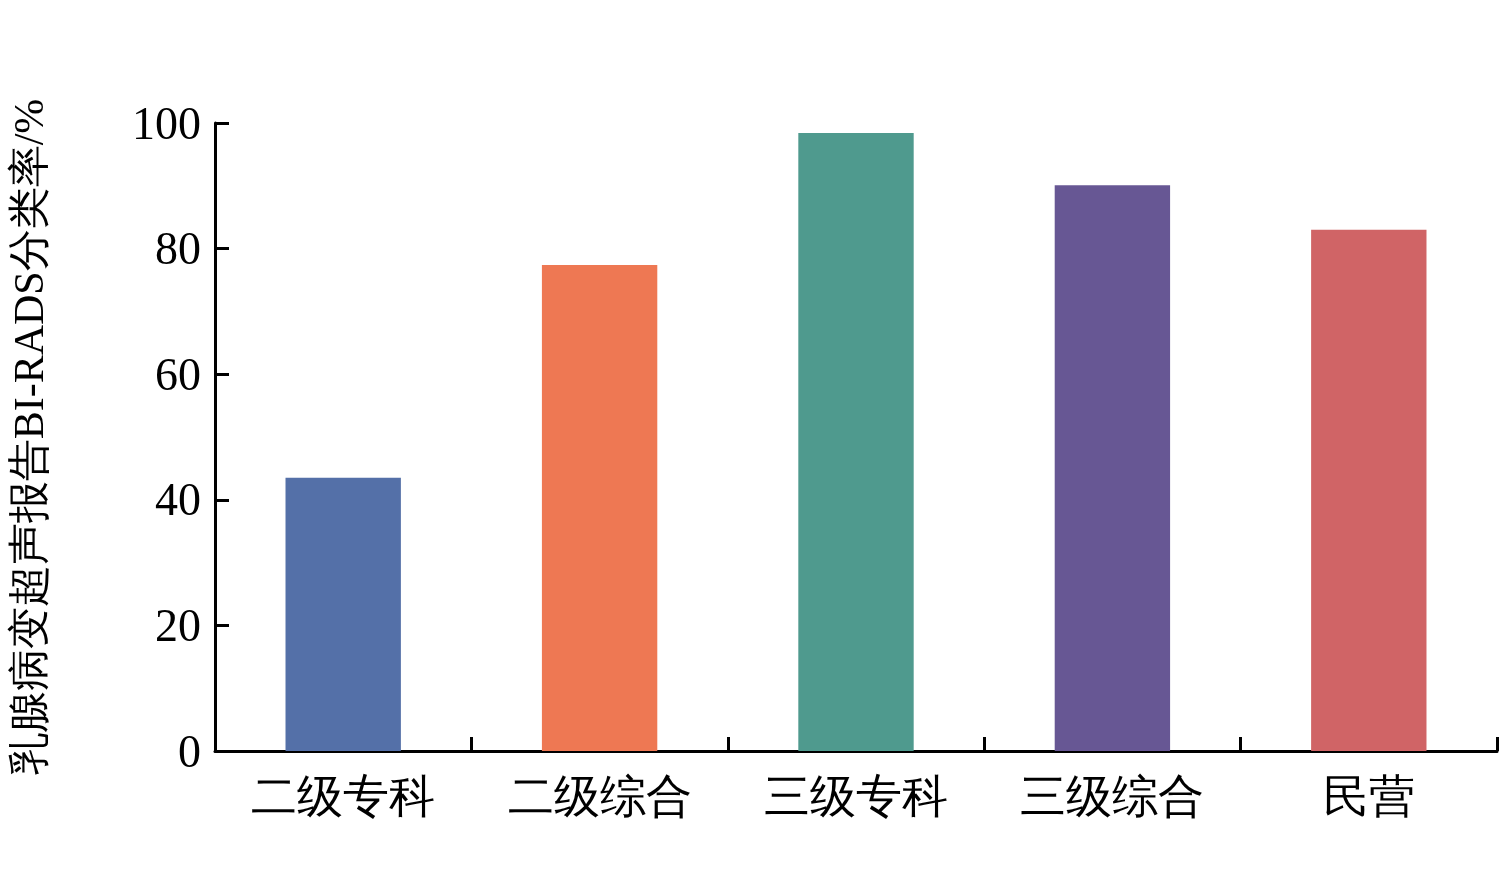 The height and width of the screenshot is (876, 1500). I want to click on y-tick-label: 100, so click(166, 123).